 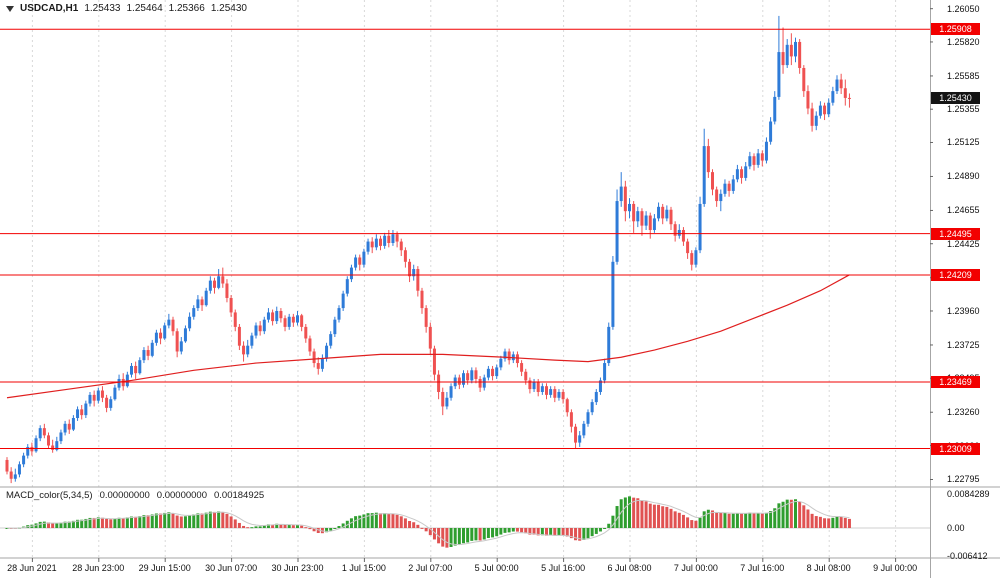 I want to click on time-label: 9 Jul 00:00, so click(x=895, y=568).